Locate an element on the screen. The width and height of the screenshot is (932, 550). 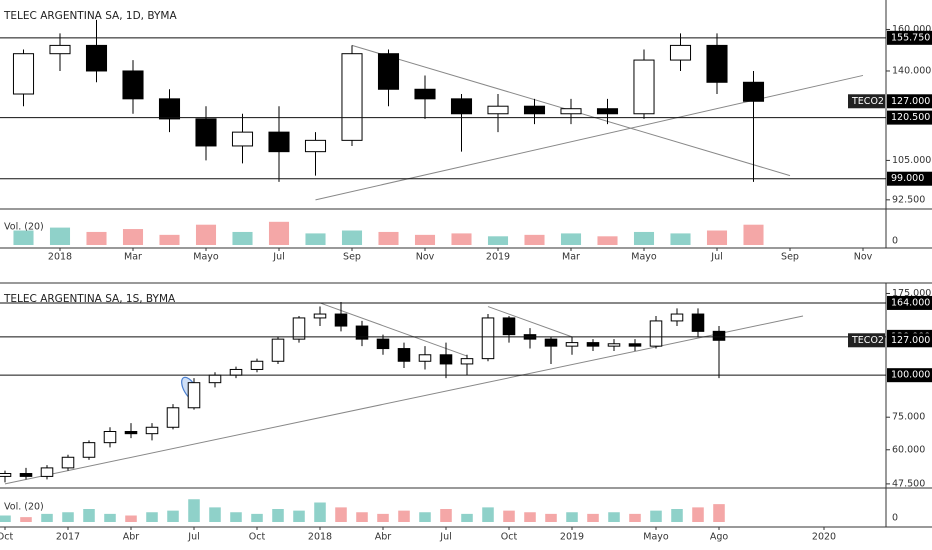
level-label: 100.000 is located at coordinates (910, 375).